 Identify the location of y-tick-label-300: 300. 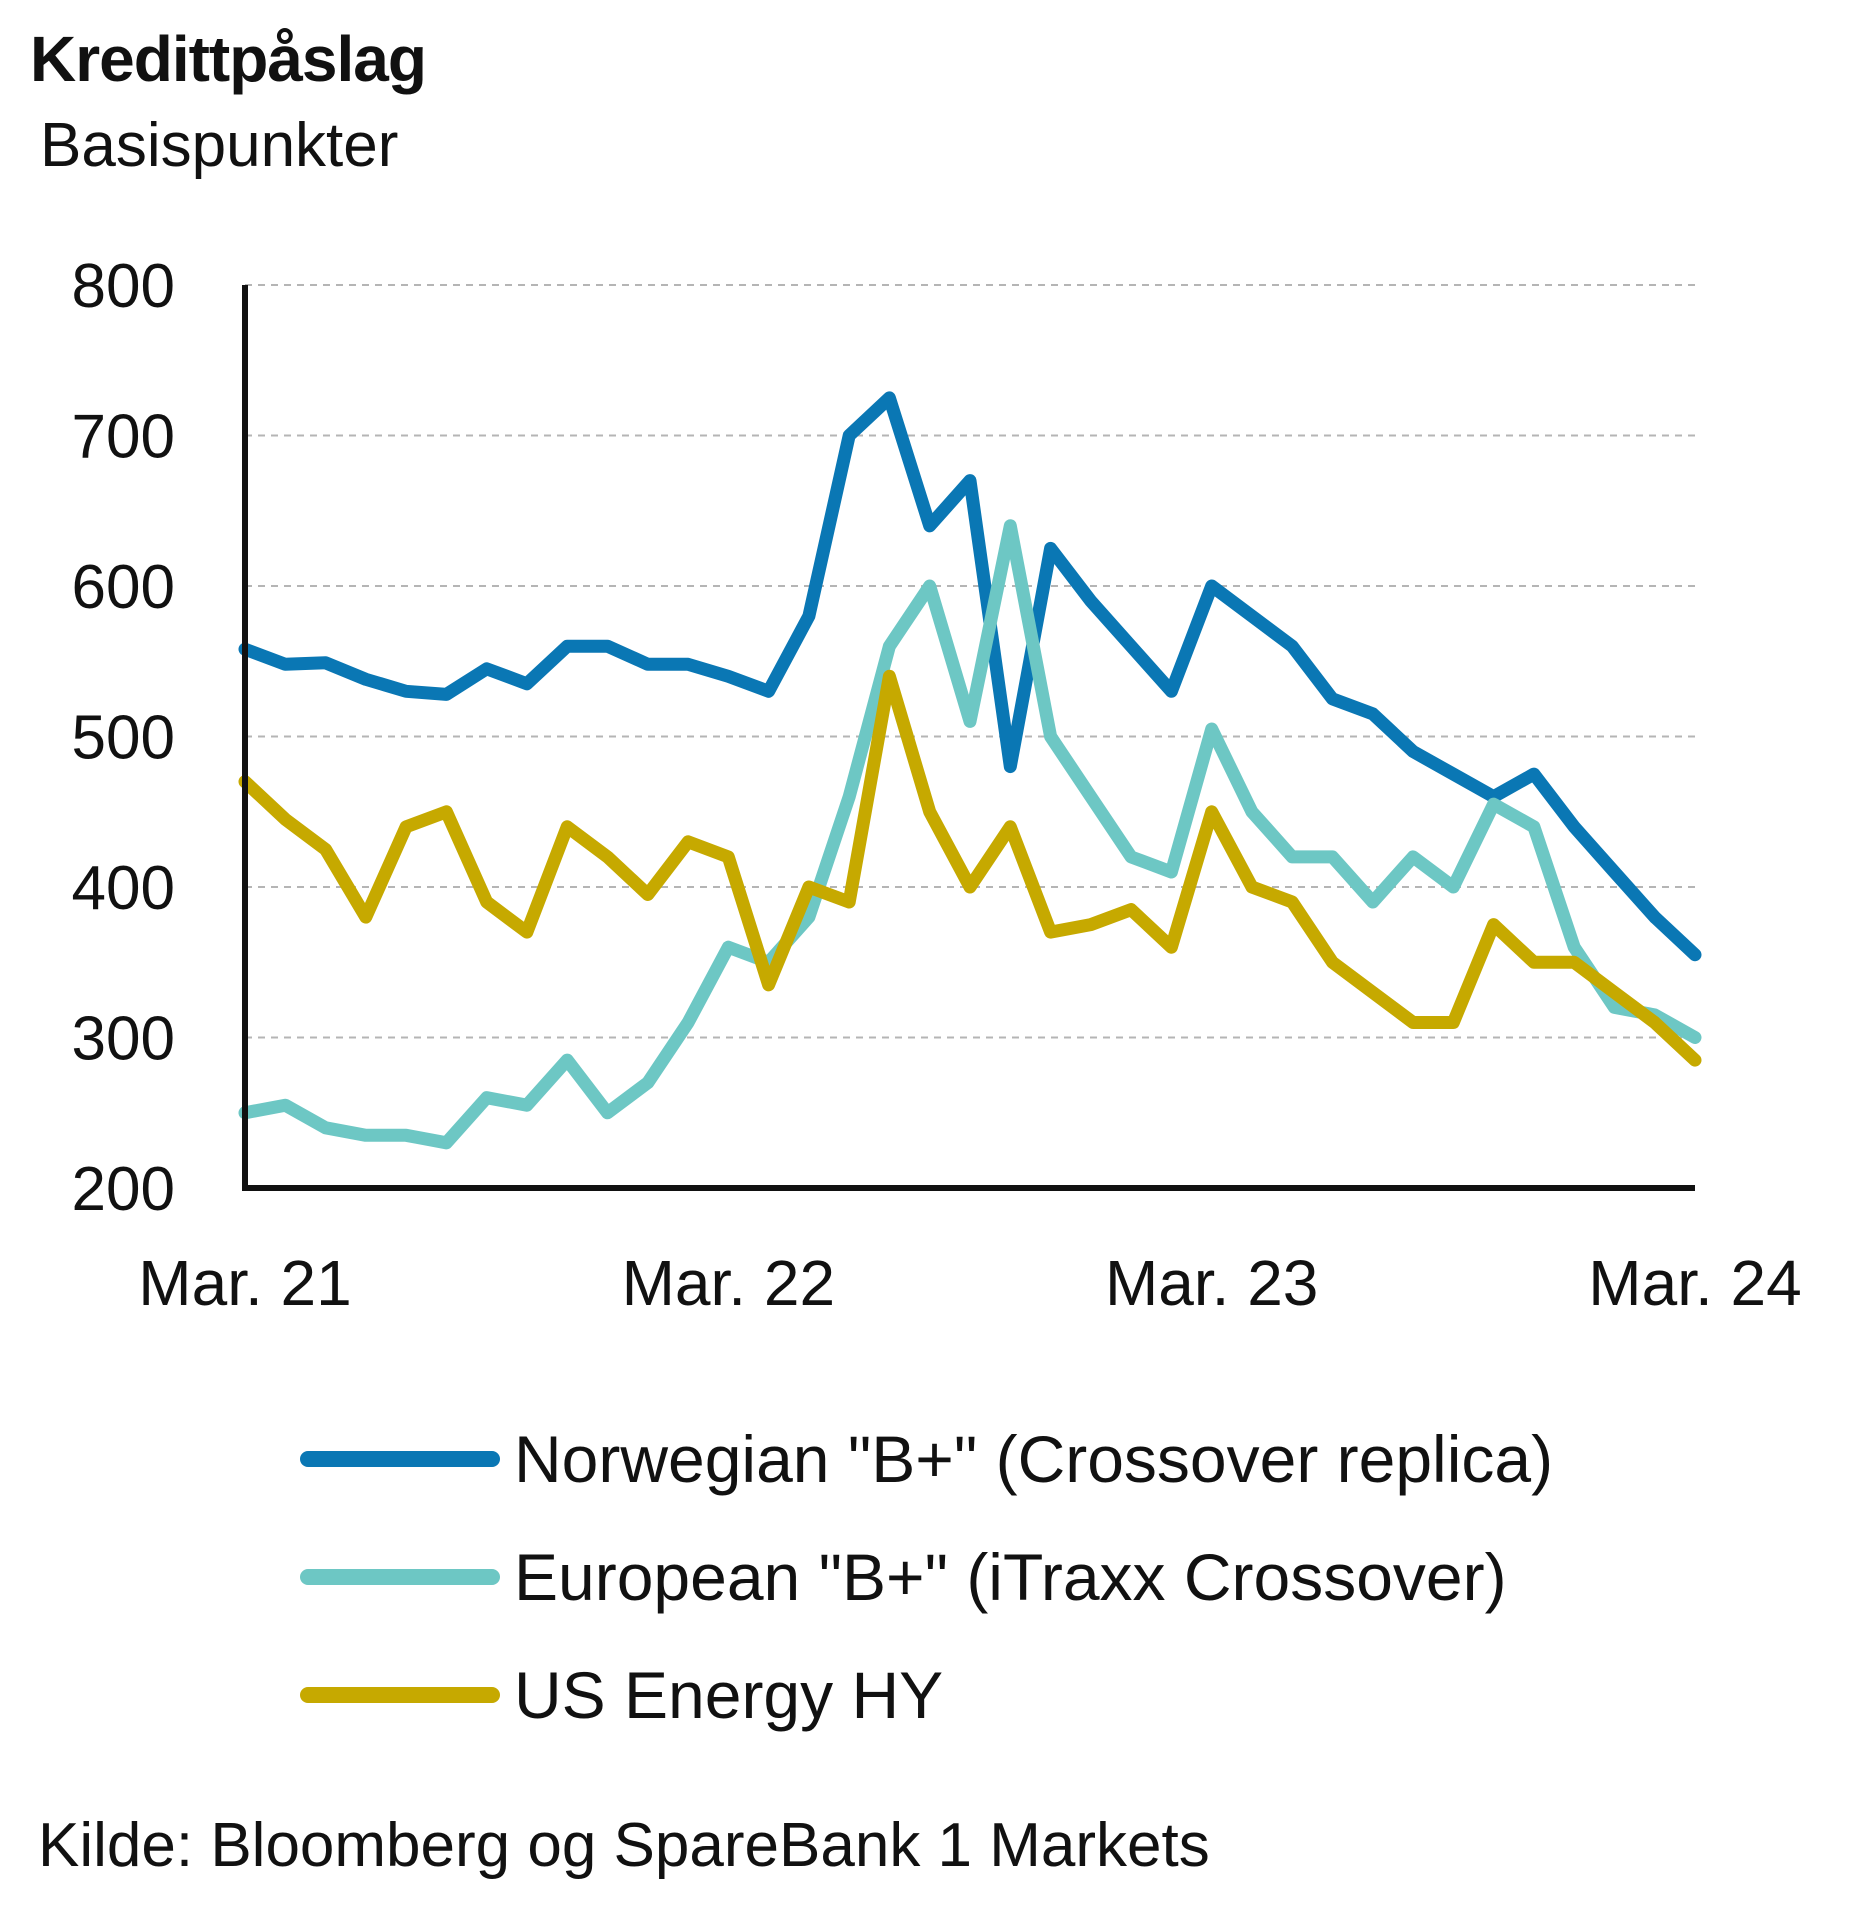
(123, 1039).